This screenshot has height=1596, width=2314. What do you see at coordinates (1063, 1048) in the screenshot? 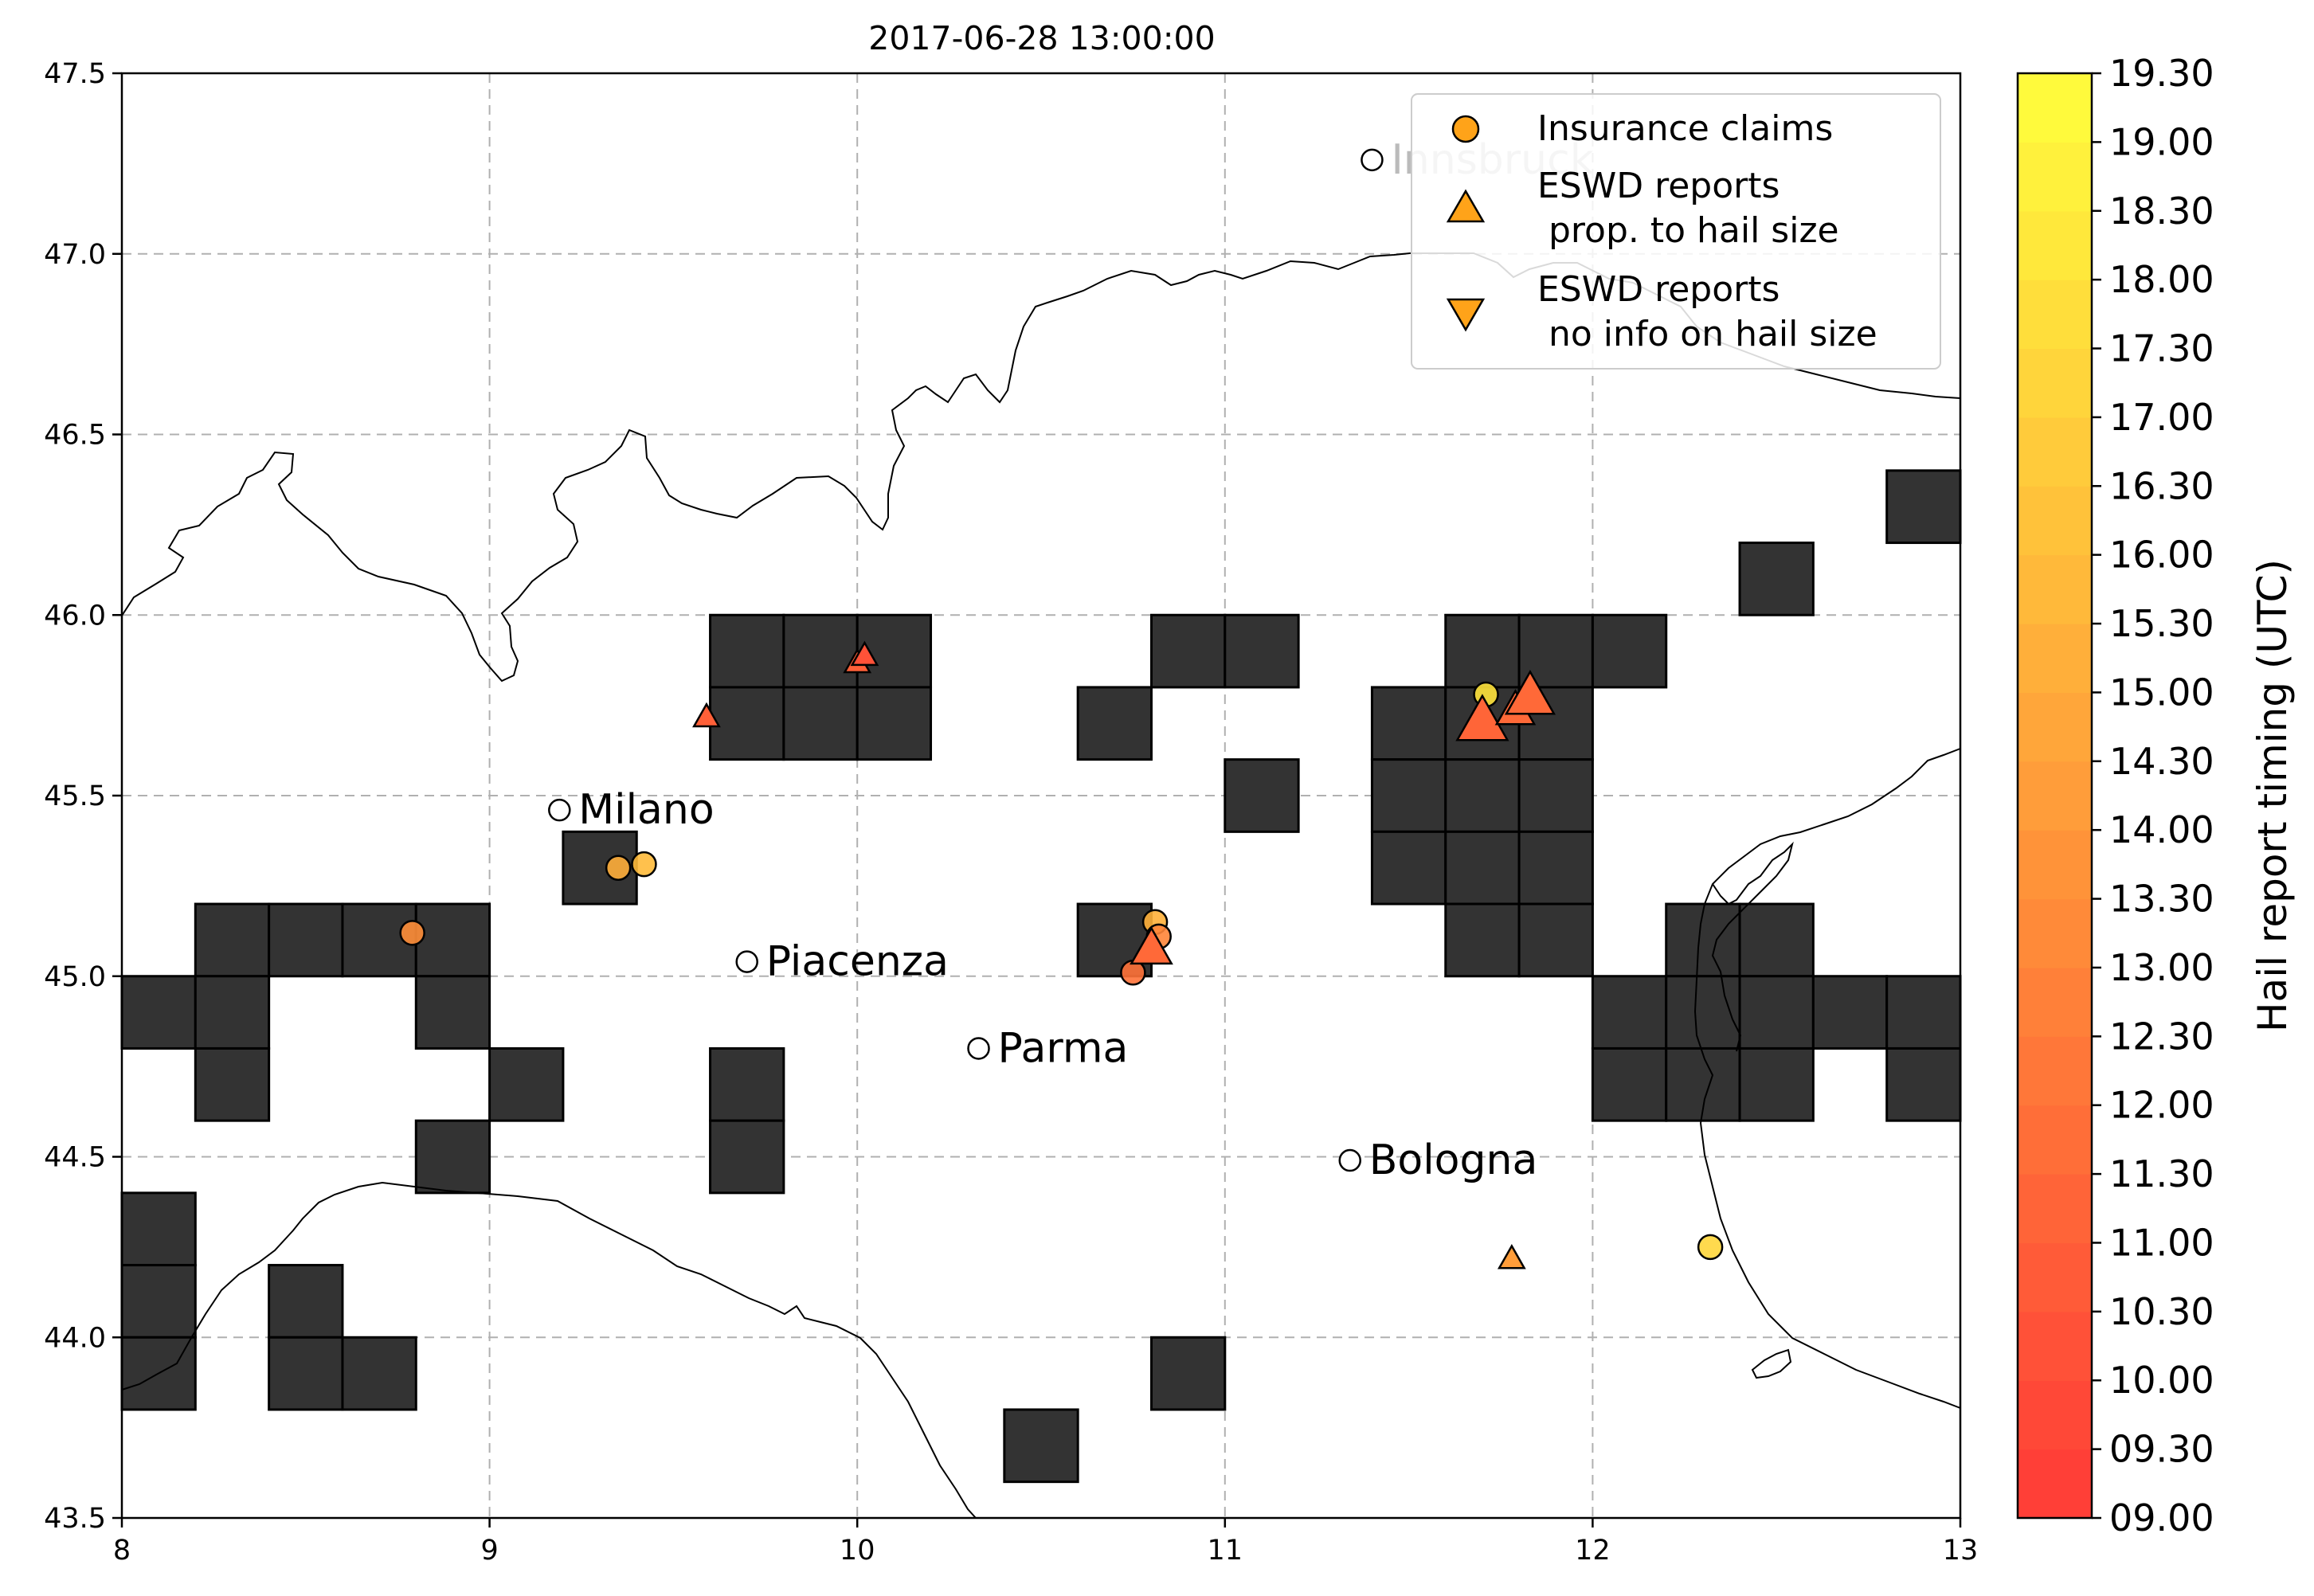
I see `city-label: Parma` at bounding box center [1063, 1048].